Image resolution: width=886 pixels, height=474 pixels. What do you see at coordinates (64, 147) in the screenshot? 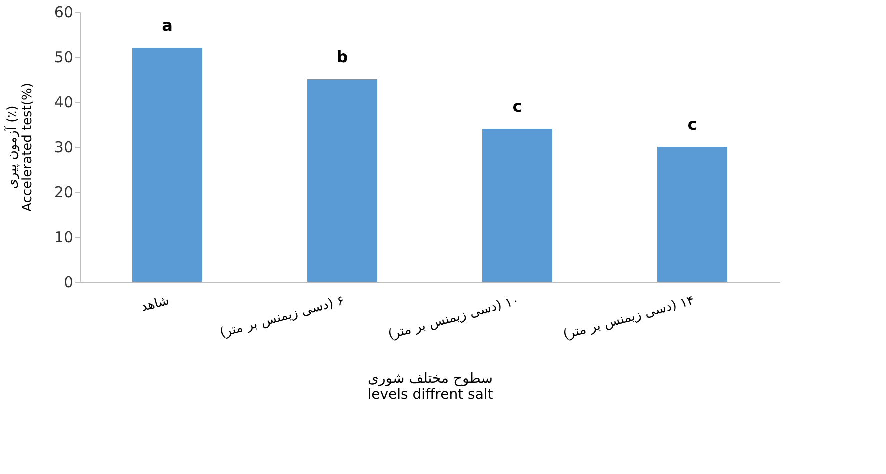
I see `y-tick-label: 30` at bounding box center [64, 147].